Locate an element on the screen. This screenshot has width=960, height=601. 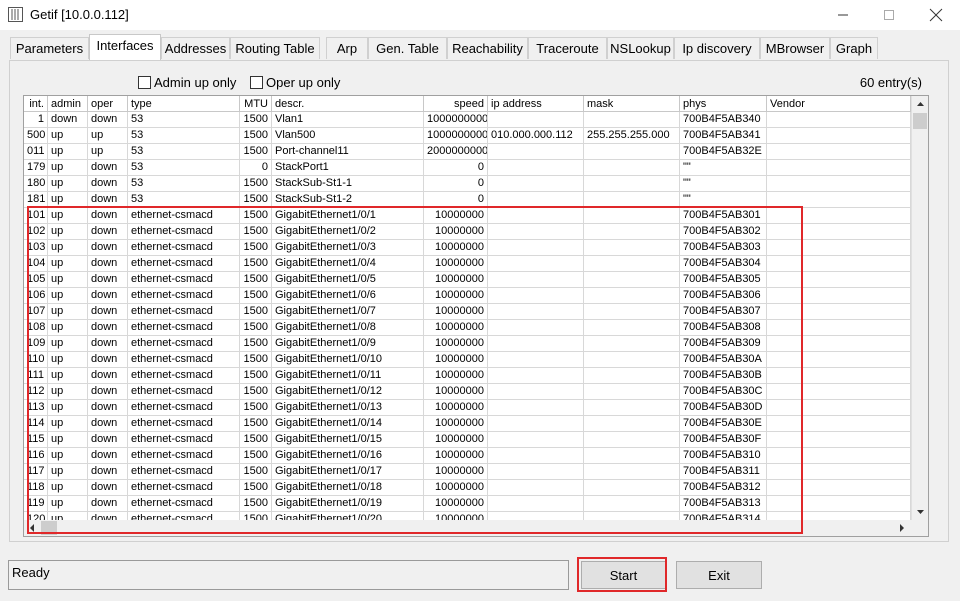
tab: Addresses is located at coordinates (195, 48).